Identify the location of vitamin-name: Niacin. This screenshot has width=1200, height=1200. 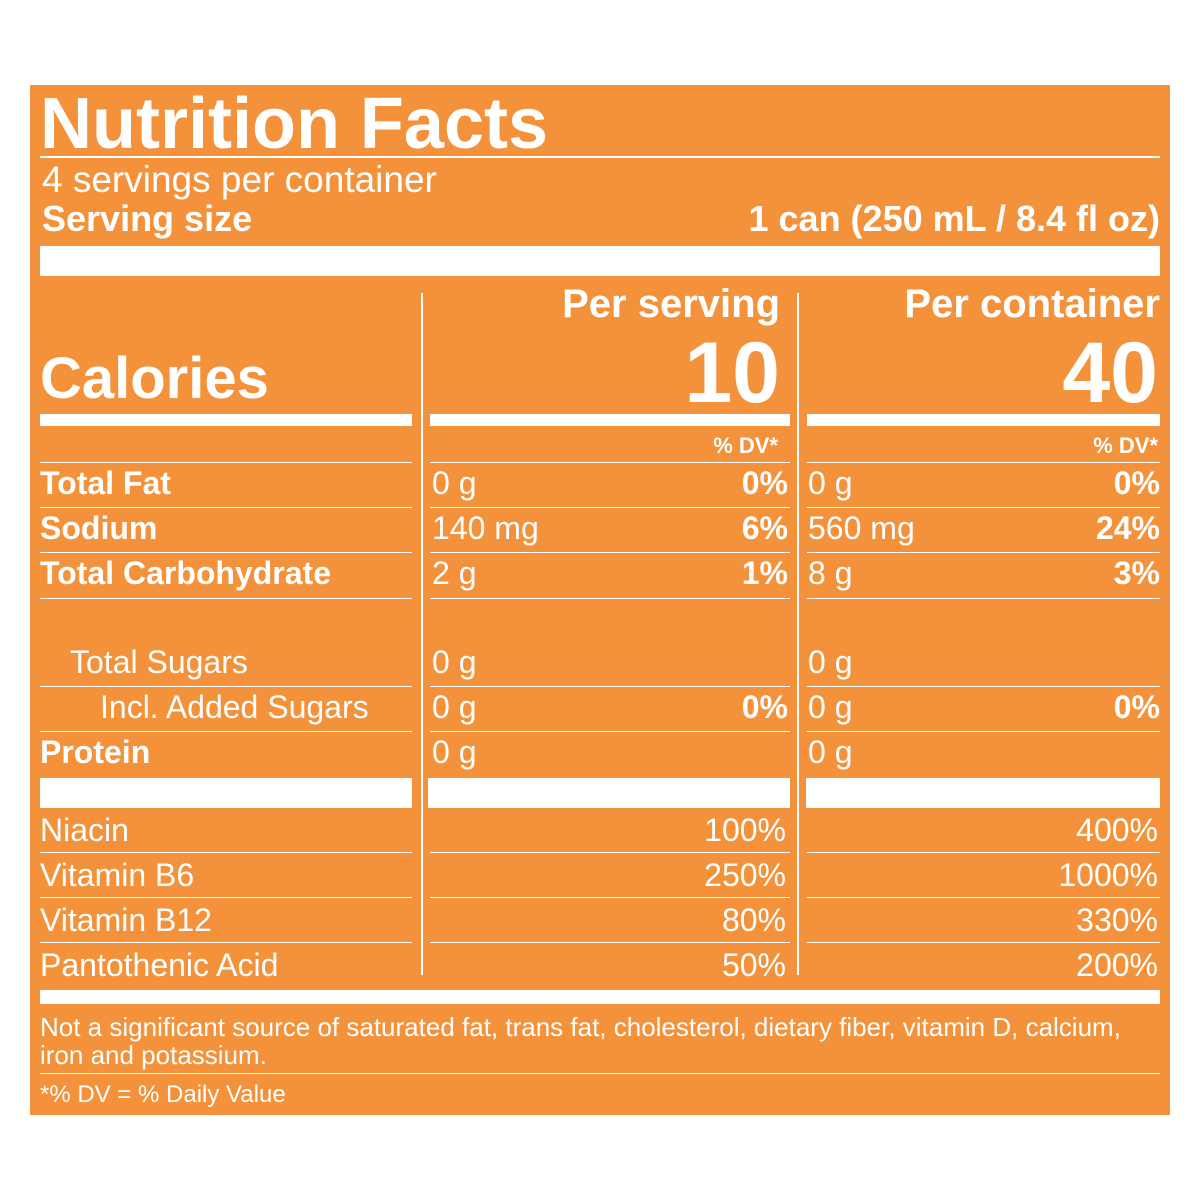
(84, 830).